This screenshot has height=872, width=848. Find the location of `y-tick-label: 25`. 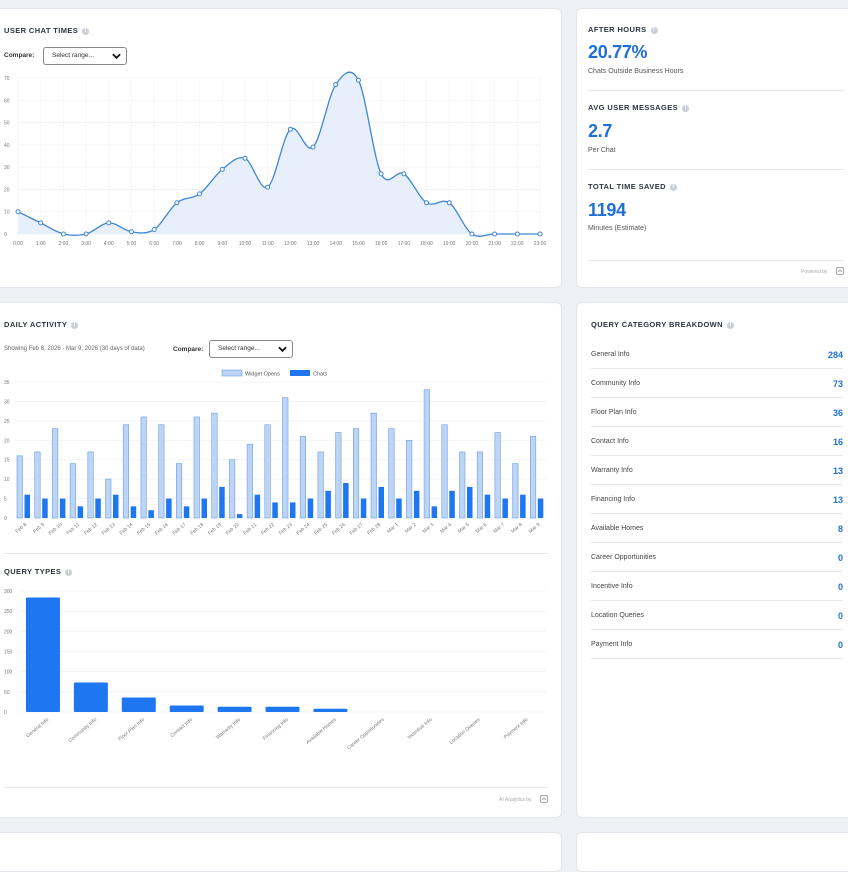

y-tick-label: 25 is located at coordinates (7, 422).